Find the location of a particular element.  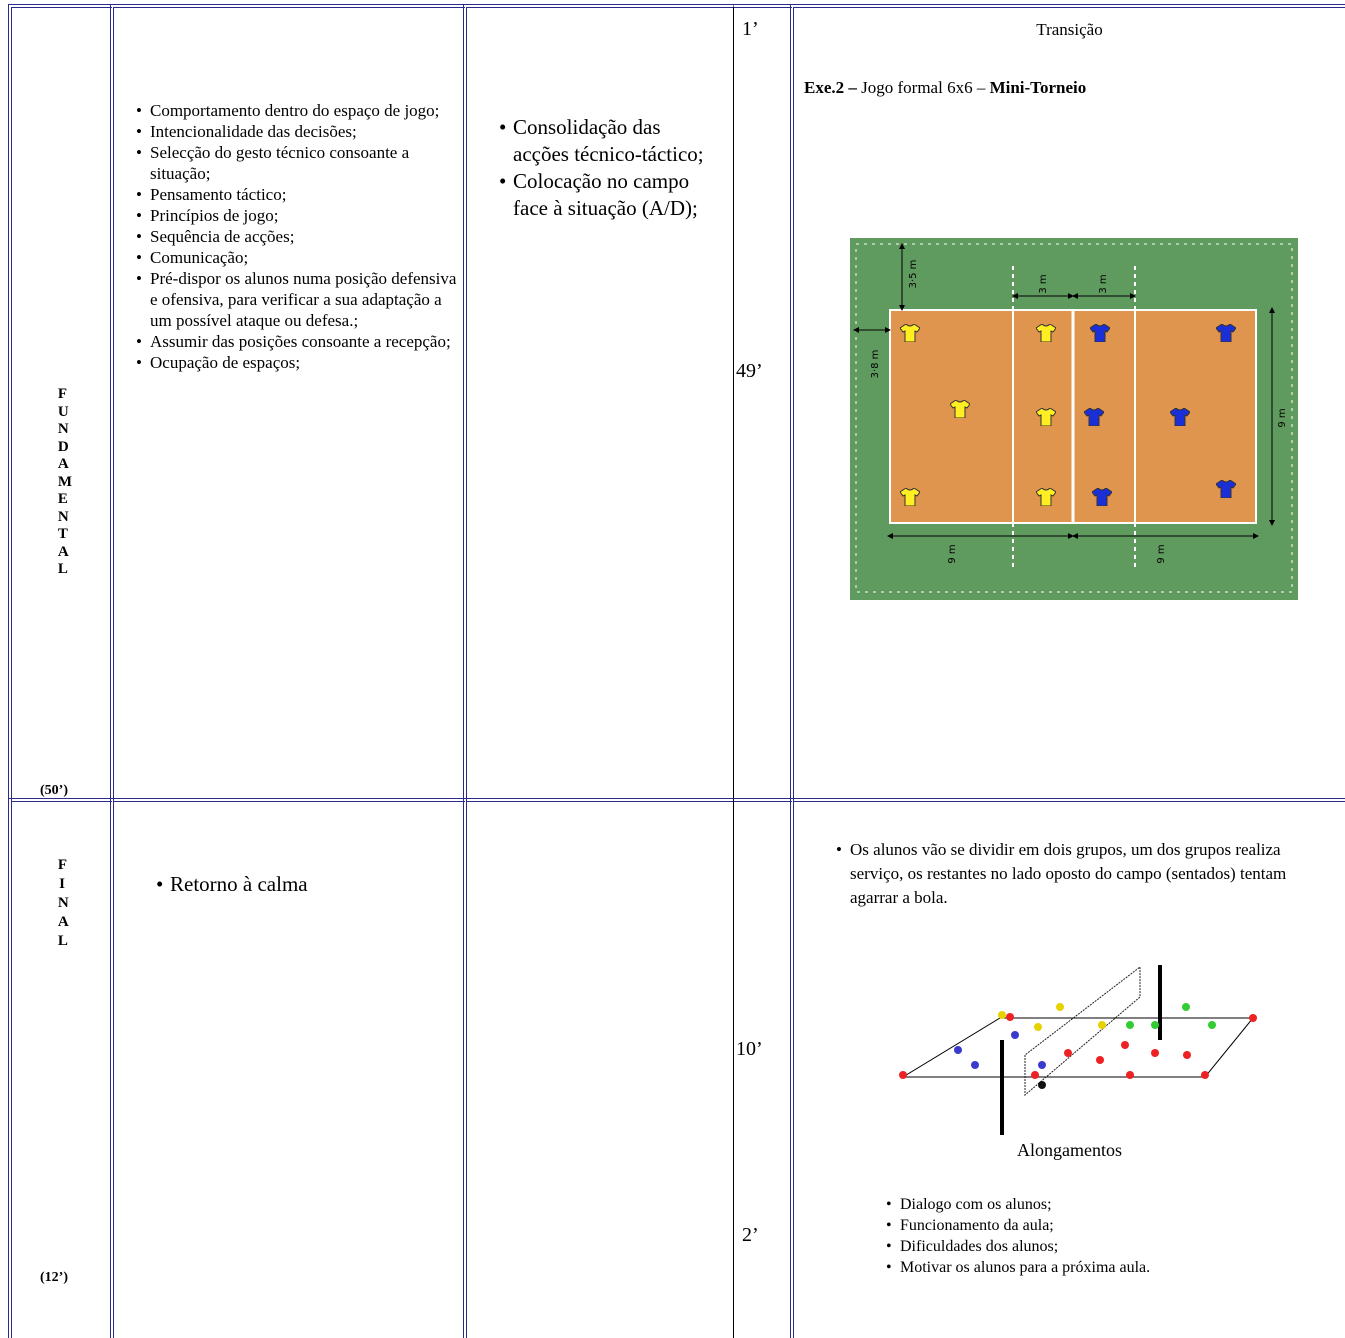

content-item: Consolidação das acções técnico-táctico; is located at coordinates (606, 141).